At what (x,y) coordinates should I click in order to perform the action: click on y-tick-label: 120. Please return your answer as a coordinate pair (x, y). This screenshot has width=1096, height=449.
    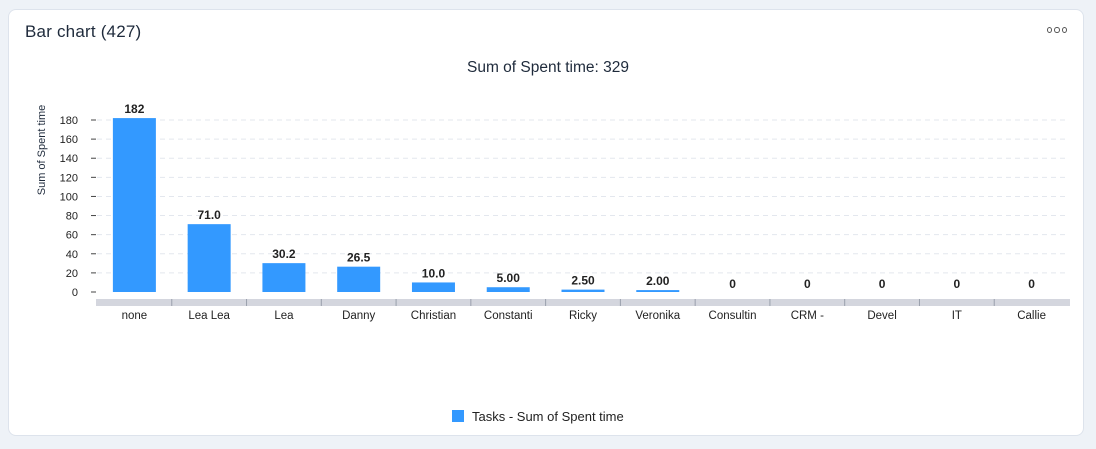
    Looking at the image, I should click on (69, 178).